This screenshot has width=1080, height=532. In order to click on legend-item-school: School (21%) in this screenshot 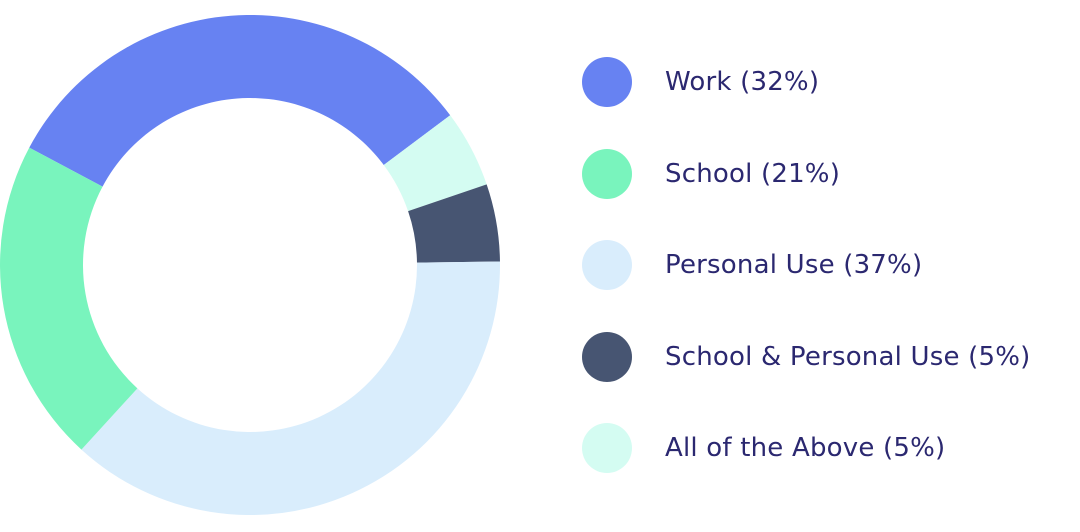, I will do `click(831, 174)`.